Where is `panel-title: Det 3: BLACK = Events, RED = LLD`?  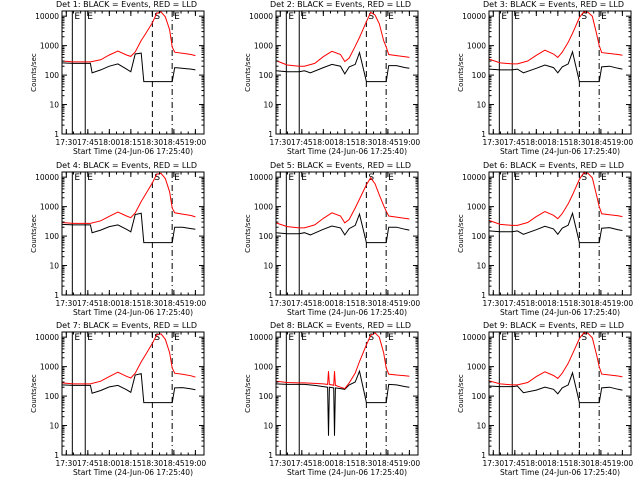 panel-title: Det 3: BLACK = Events, RED = LLD is located at coordinates (553, 4).